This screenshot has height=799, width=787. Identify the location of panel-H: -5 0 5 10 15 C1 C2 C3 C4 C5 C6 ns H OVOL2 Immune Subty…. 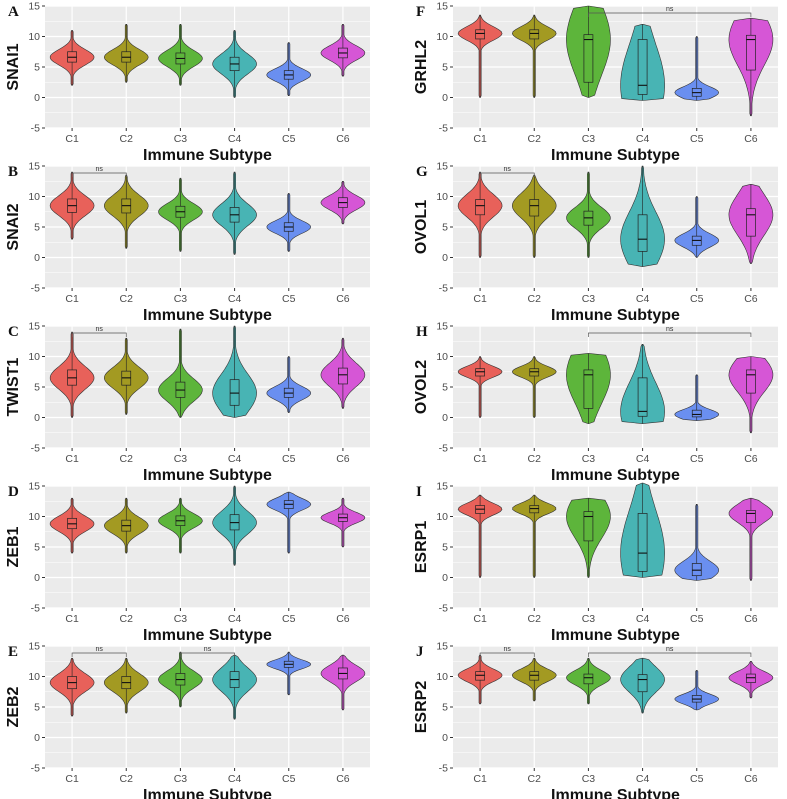
(595, 402).